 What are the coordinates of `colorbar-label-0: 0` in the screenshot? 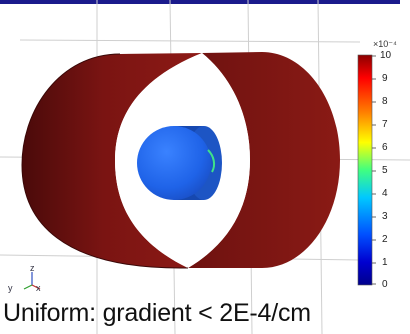 It's located at (385, 284).